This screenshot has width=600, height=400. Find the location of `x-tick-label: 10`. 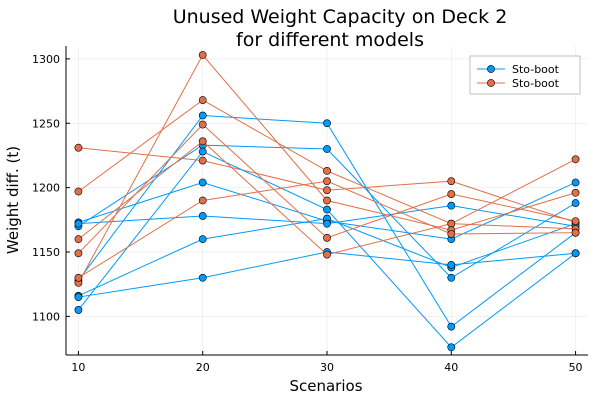

x-tick-label: 10 is located at coordinates (78, 367).